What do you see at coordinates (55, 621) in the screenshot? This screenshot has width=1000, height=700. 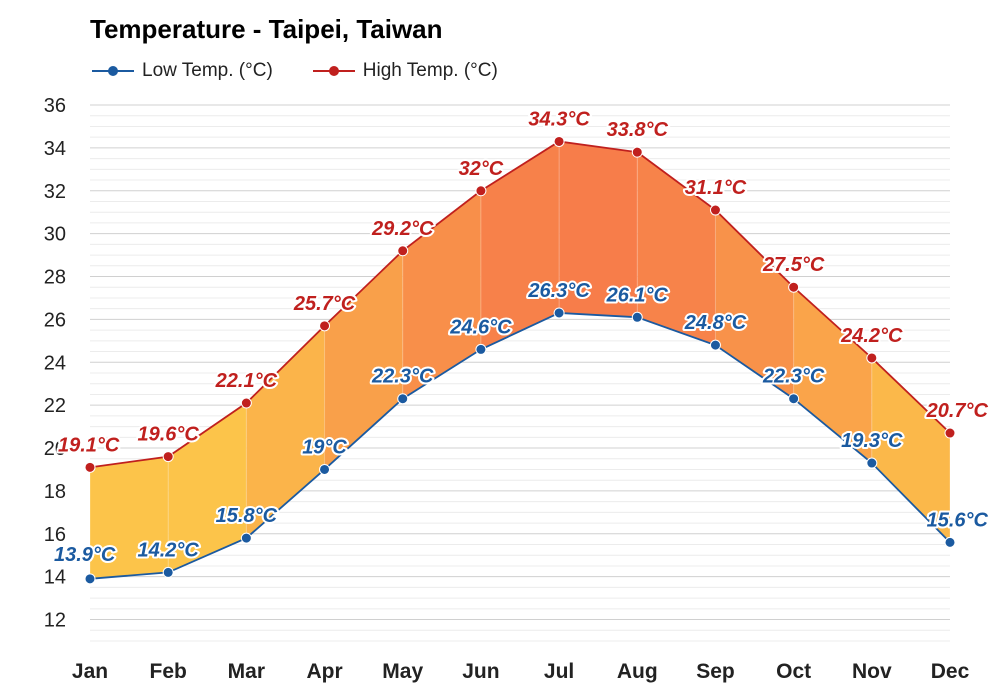 I see `y-tick-label: 12` at bounding box center [55, 621].